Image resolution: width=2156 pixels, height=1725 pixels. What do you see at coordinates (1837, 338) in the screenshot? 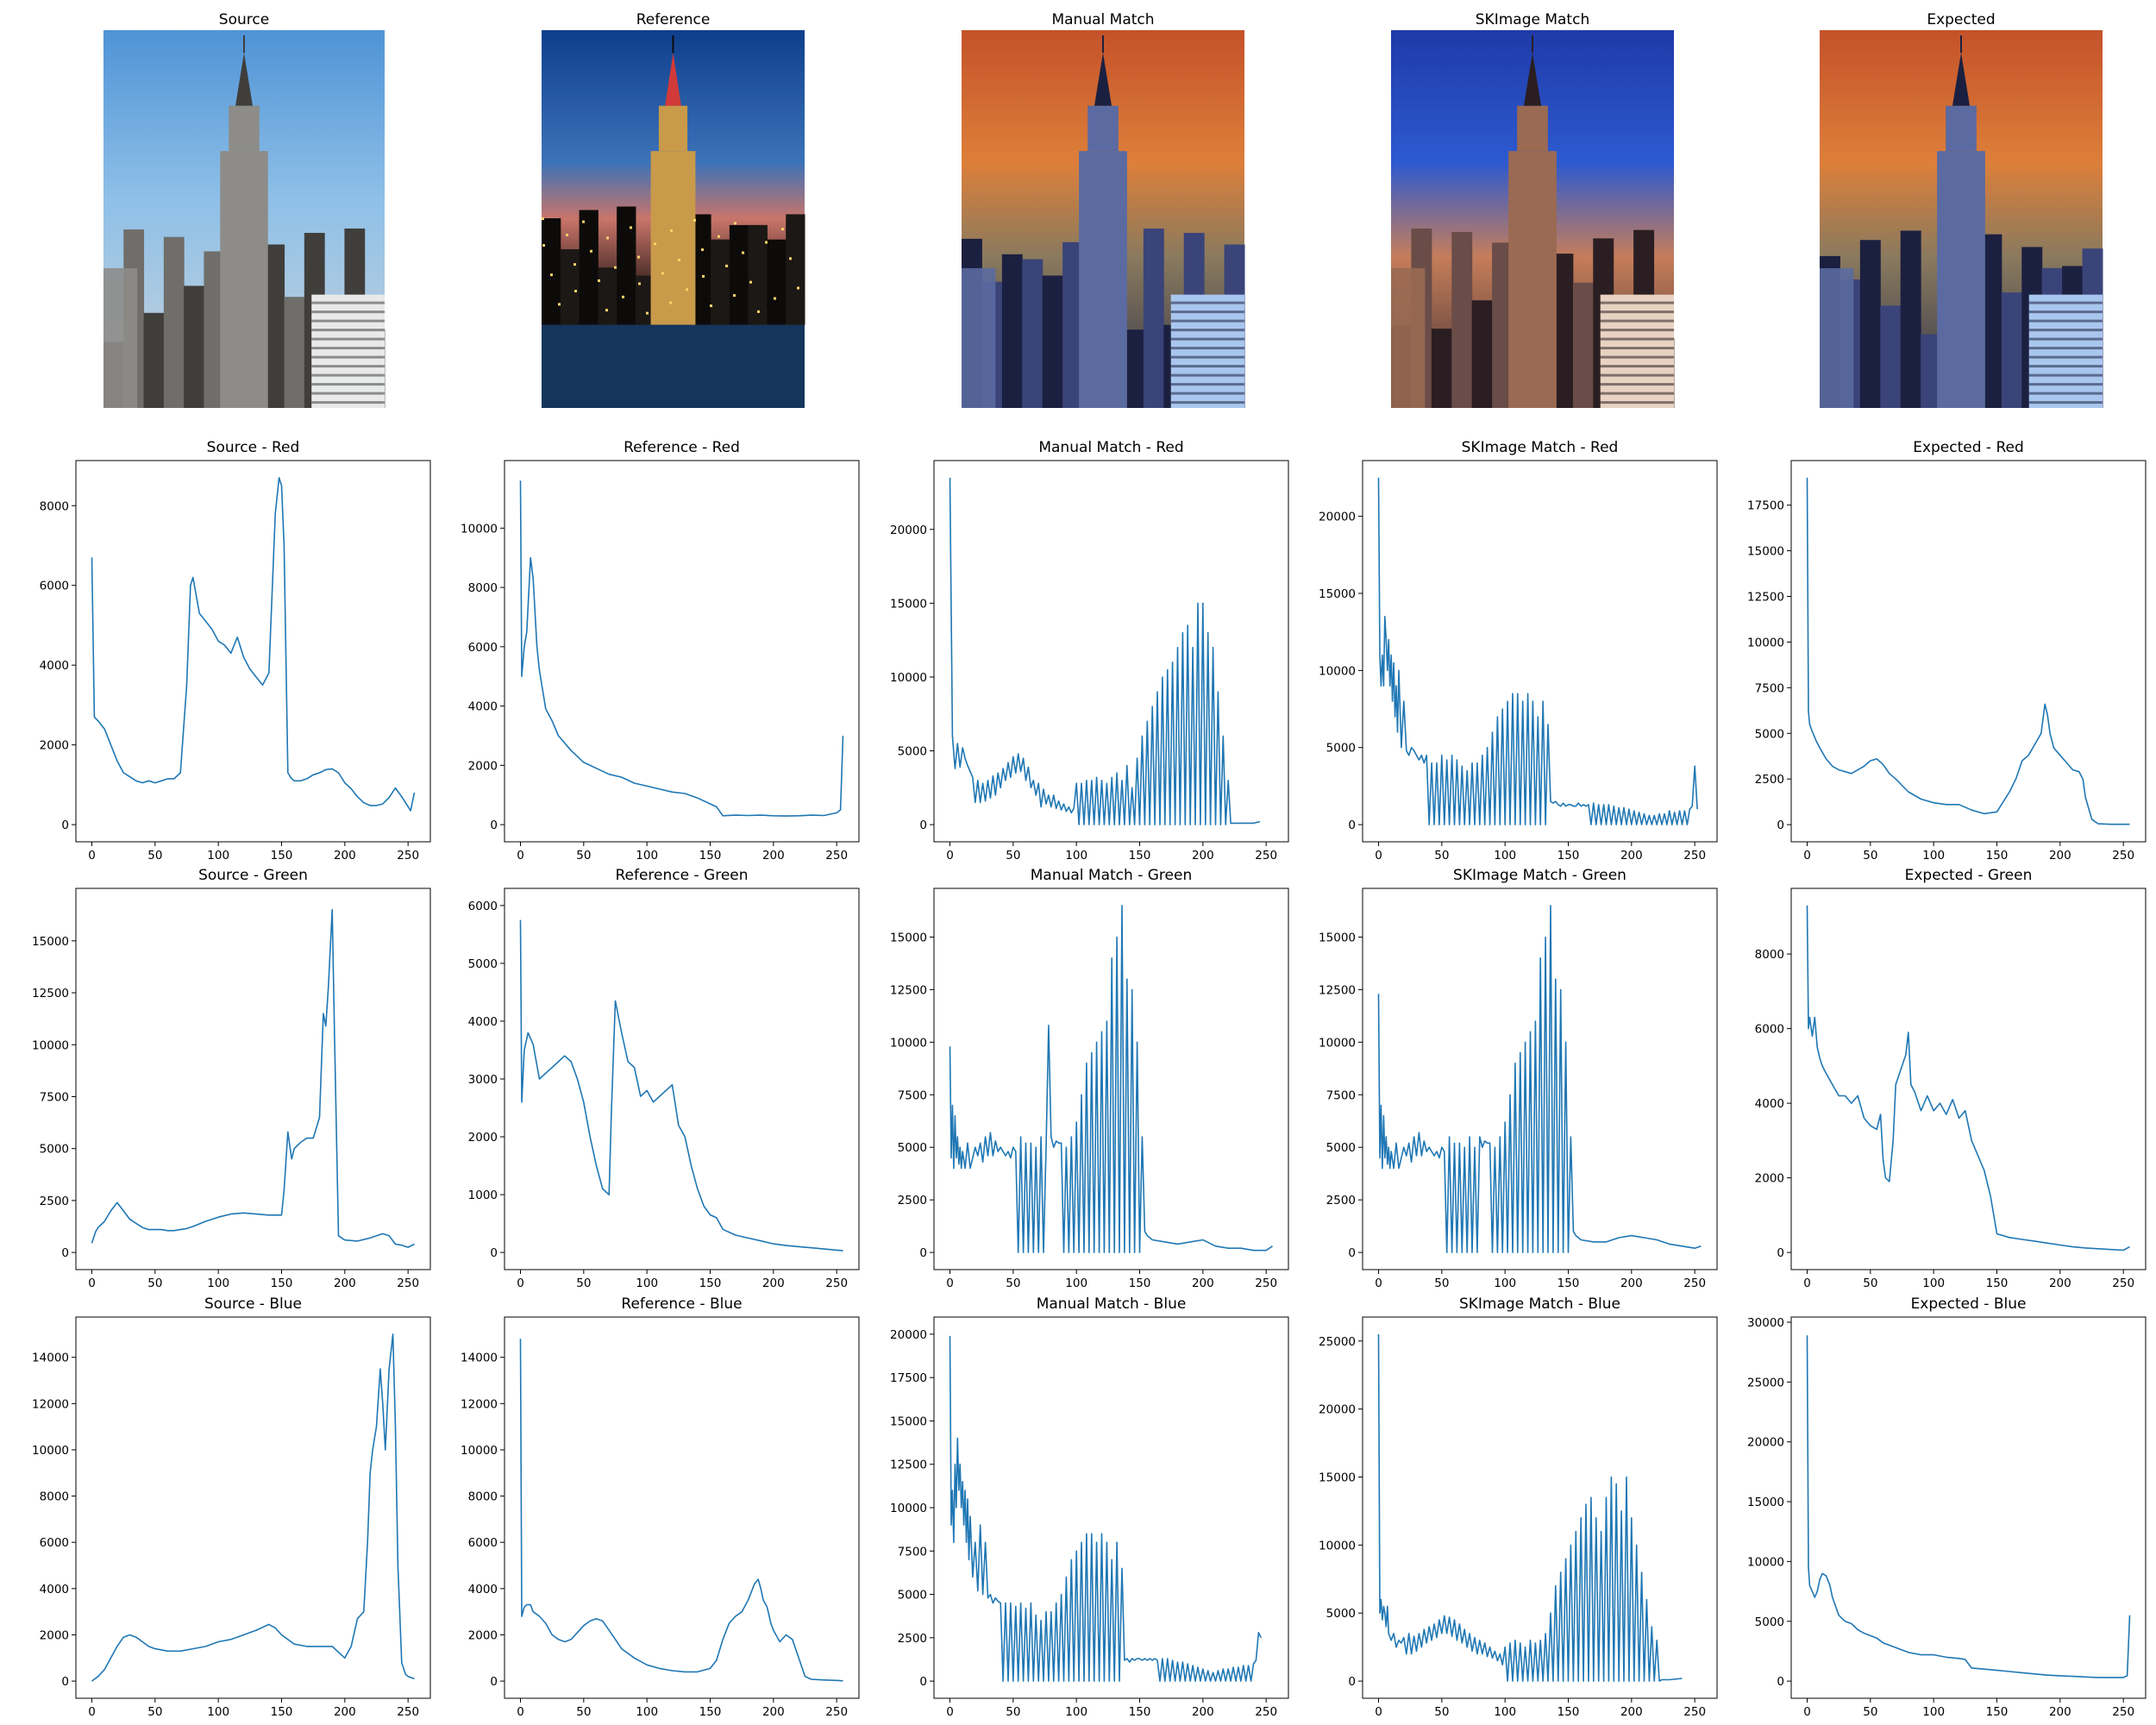
I see `photo-left-building` at bounding box center [1837, 338].